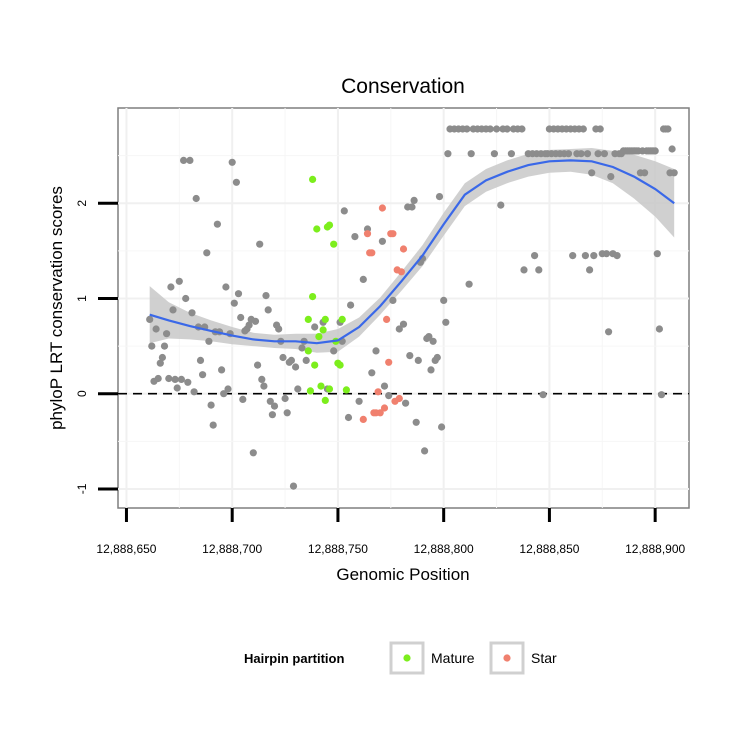  Describe the element at coordinates (126, 549) in the screenshot. I see `x-tick-label: 12,888,650` at that location.